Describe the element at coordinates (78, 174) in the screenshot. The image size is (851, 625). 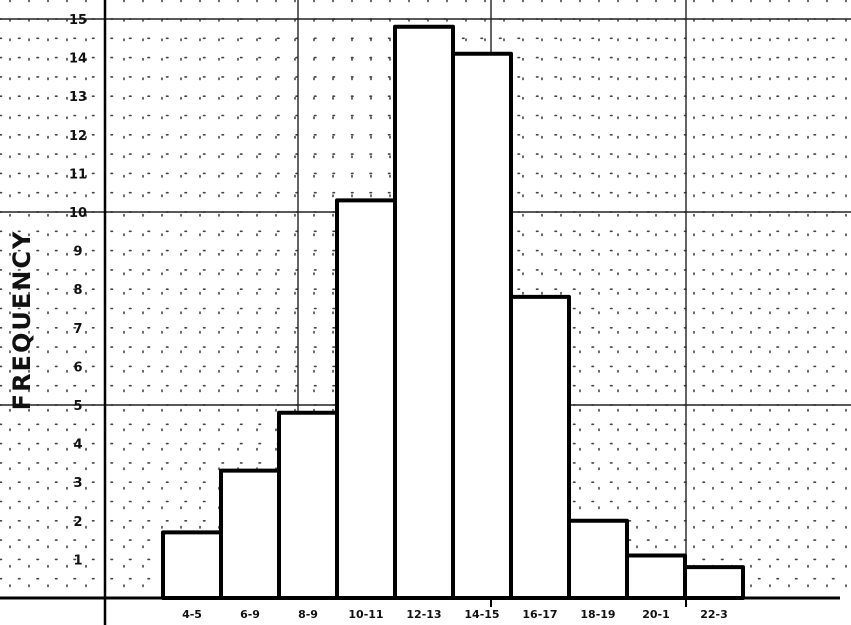
I see `y-tick-label: 11` at that location.